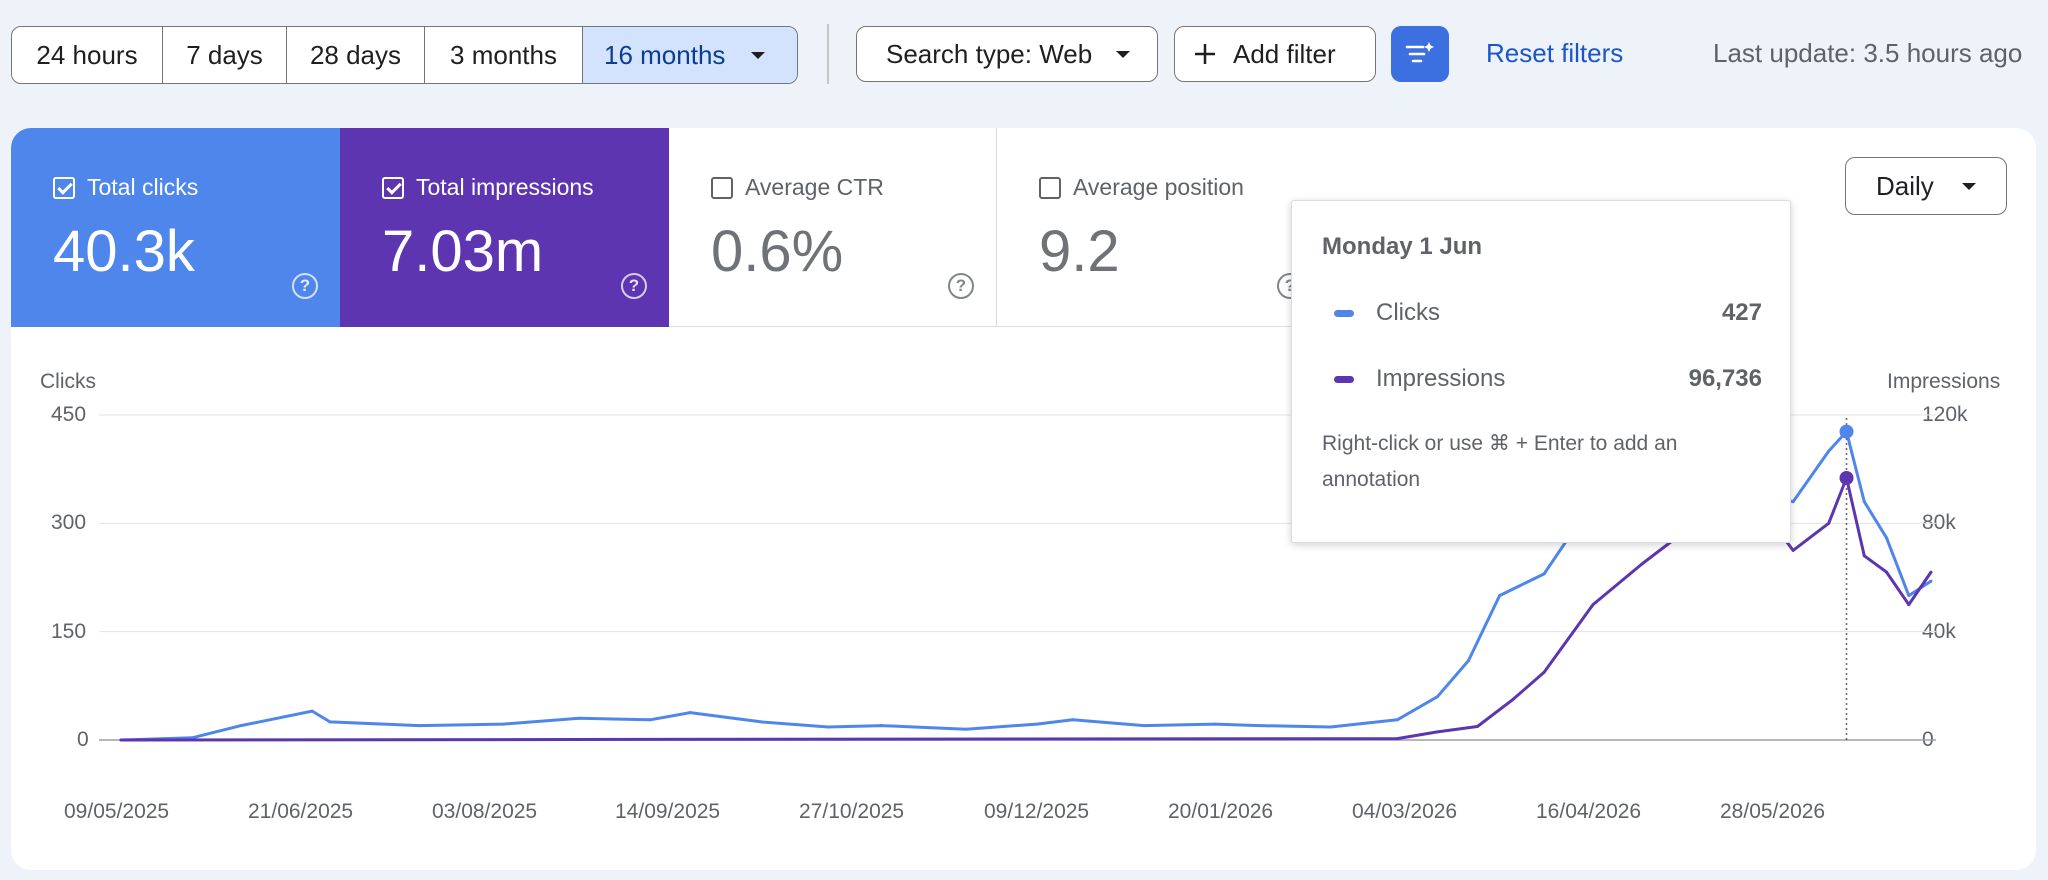 The image size is (2048, 880). I want to click on x-tick-label: 21/06/2025, so click(300, 811).